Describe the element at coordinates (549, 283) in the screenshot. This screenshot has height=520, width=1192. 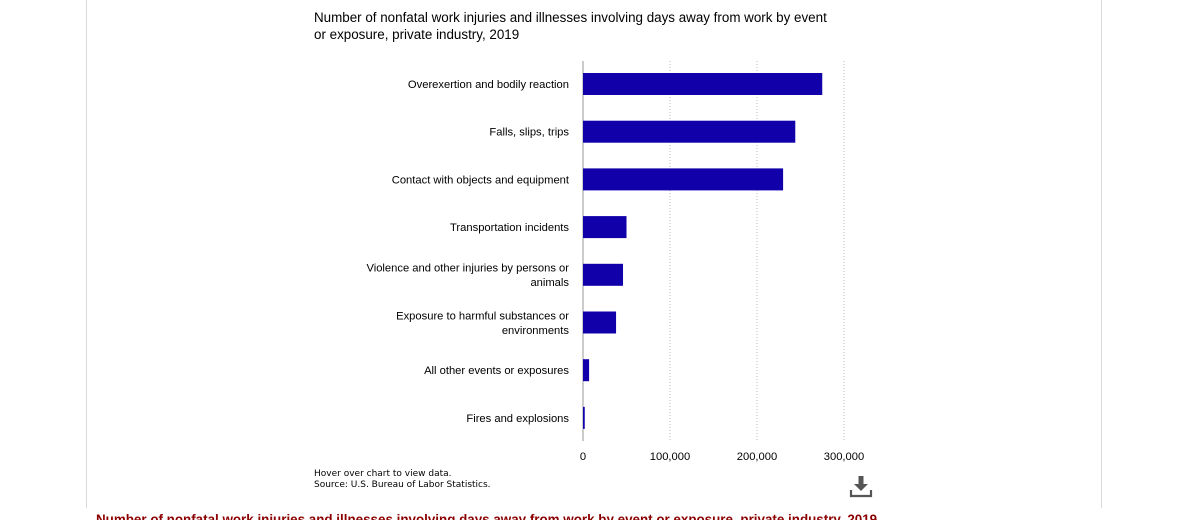
I see `category-label: animals` at that location.